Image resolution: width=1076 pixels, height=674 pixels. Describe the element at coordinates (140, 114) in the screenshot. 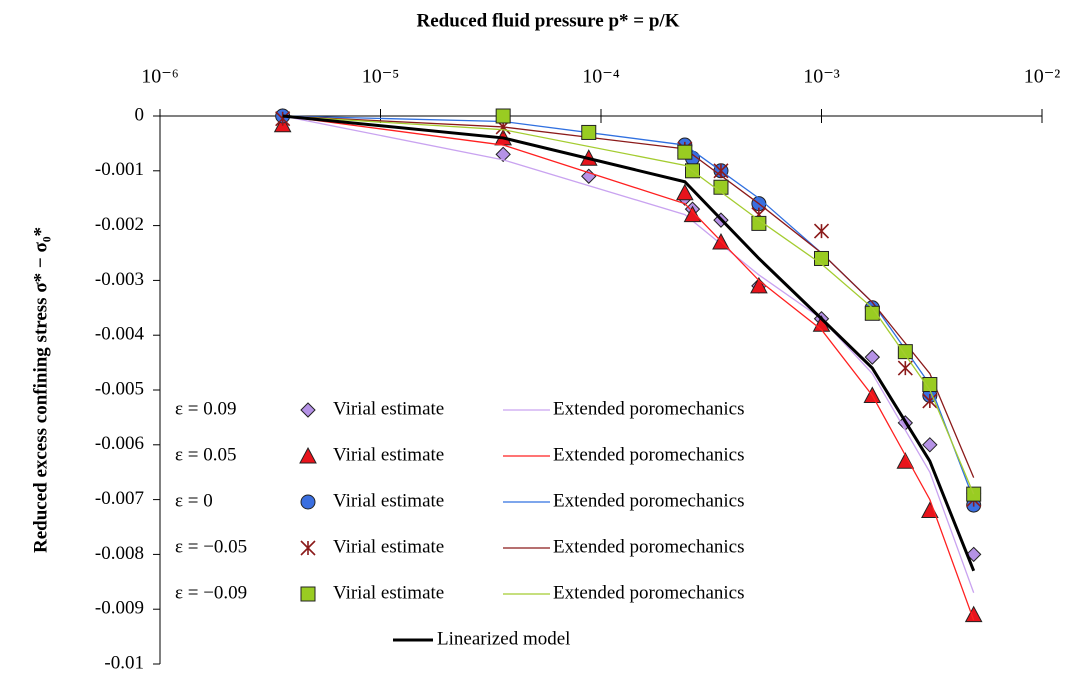

I see `y-tick-label: 0` at that location.